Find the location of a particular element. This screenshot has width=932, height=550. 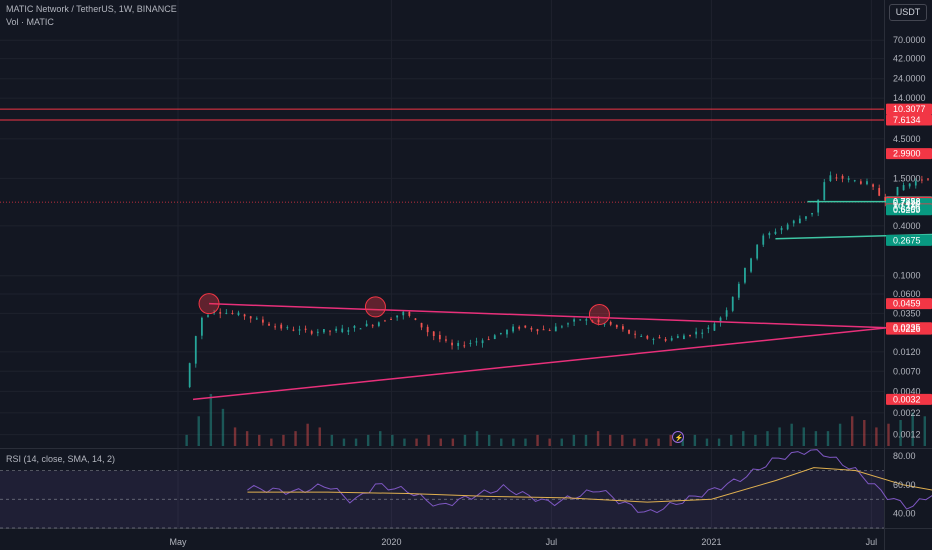

triangle1-lower-line is located at coordinates (540, 364).